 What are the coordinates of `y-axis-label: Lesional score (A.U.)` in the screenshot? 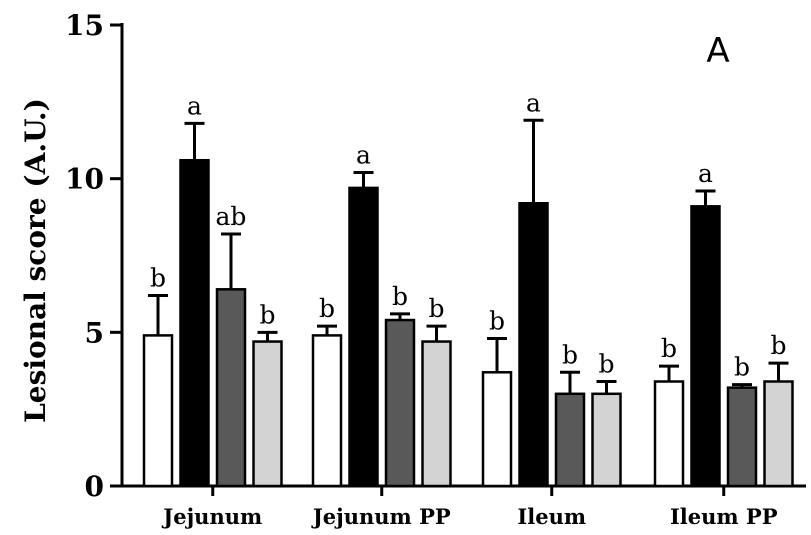 It's located at (35, 260).